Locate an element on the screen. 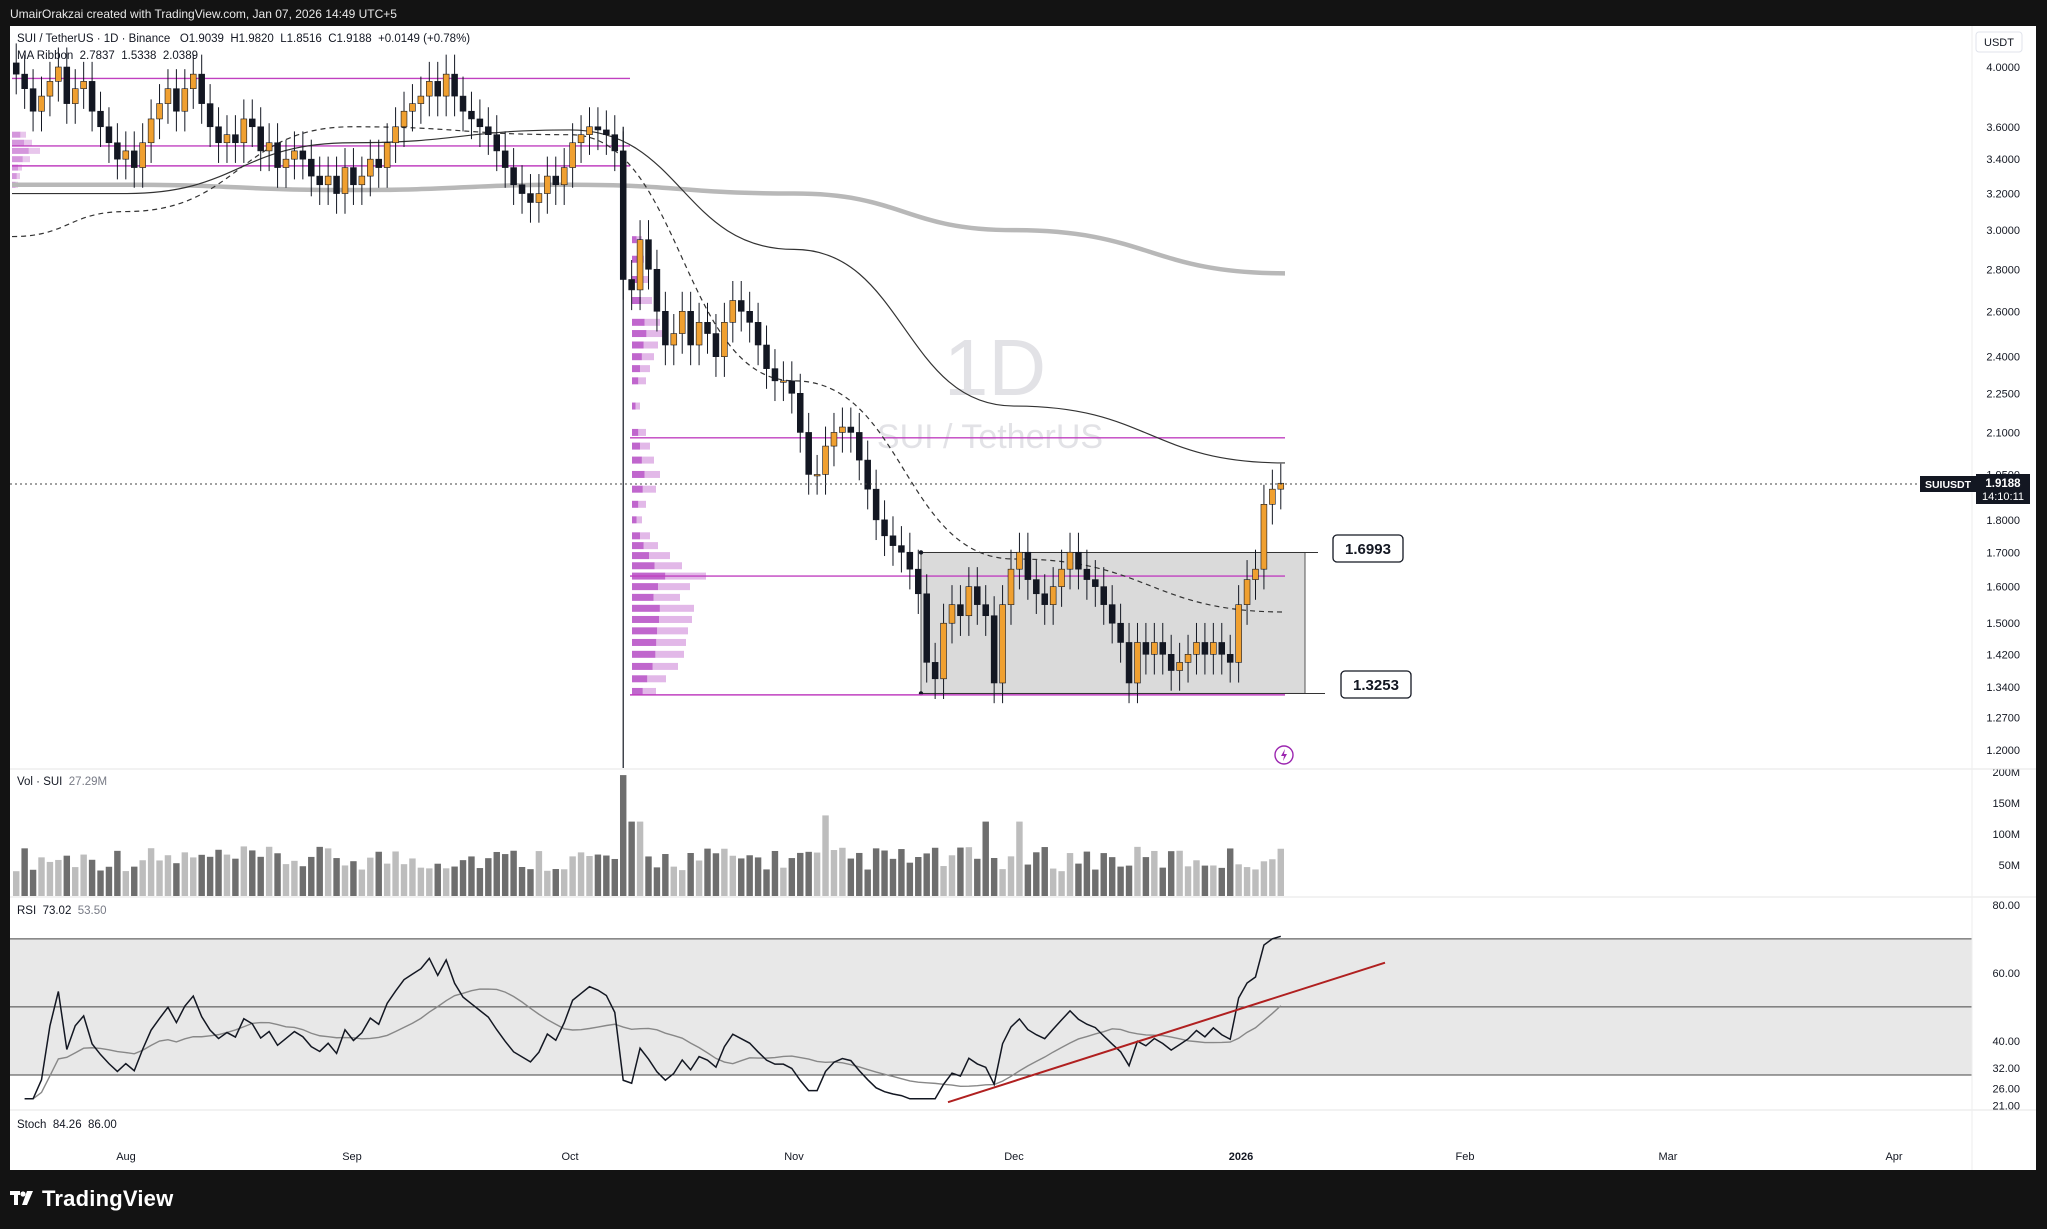 The height and width of the screenshot is (1229, 2047). volume-value: 27.29M is located at coordinates (88, 782).